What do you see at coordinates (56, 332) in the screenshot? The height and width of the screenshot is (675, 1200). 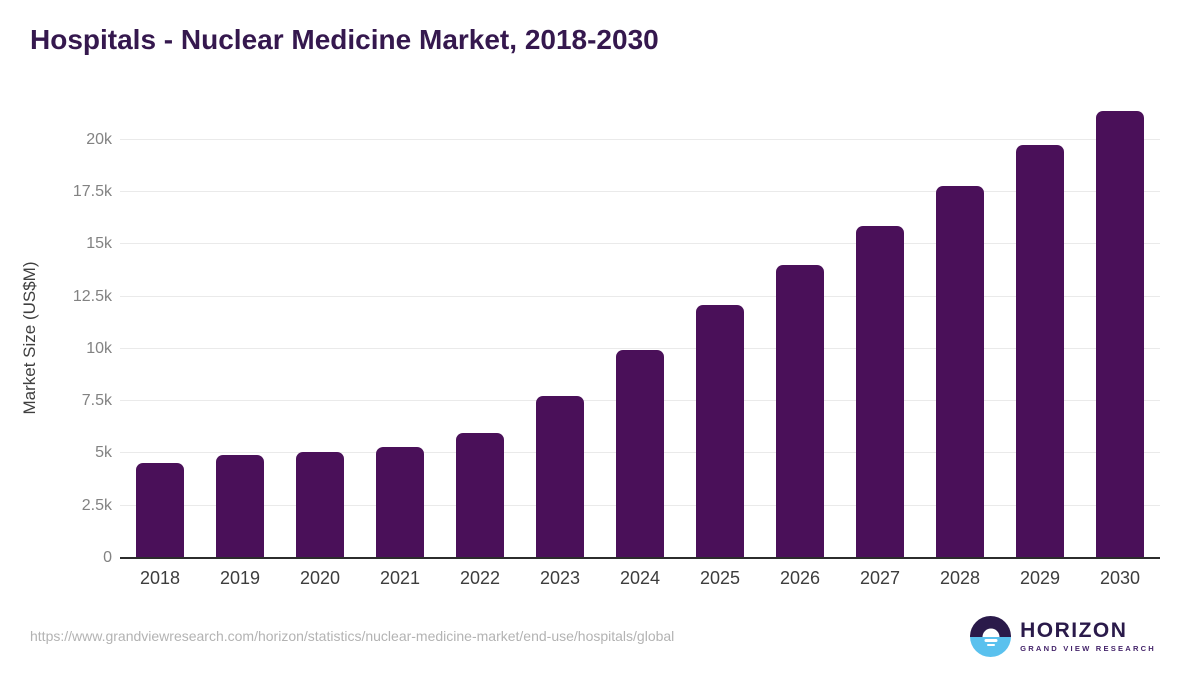 I see `y-axis-tick-labels: 0 2.5k 5k 7.5k 10k 12.5k 15k 17.5k 20k` at bounding box center [56, 332].